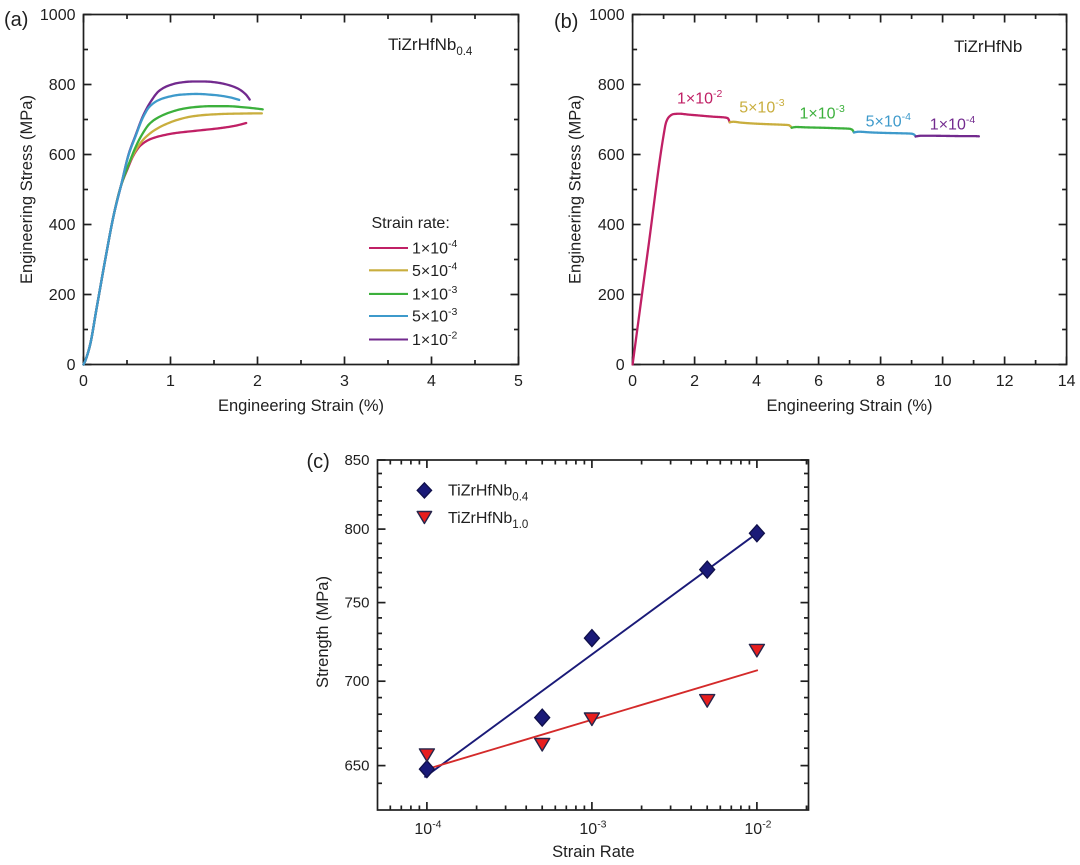 The height and width of the screenshot is (865, 1080). I want to click on svg-text: (c), so click(318, 462).